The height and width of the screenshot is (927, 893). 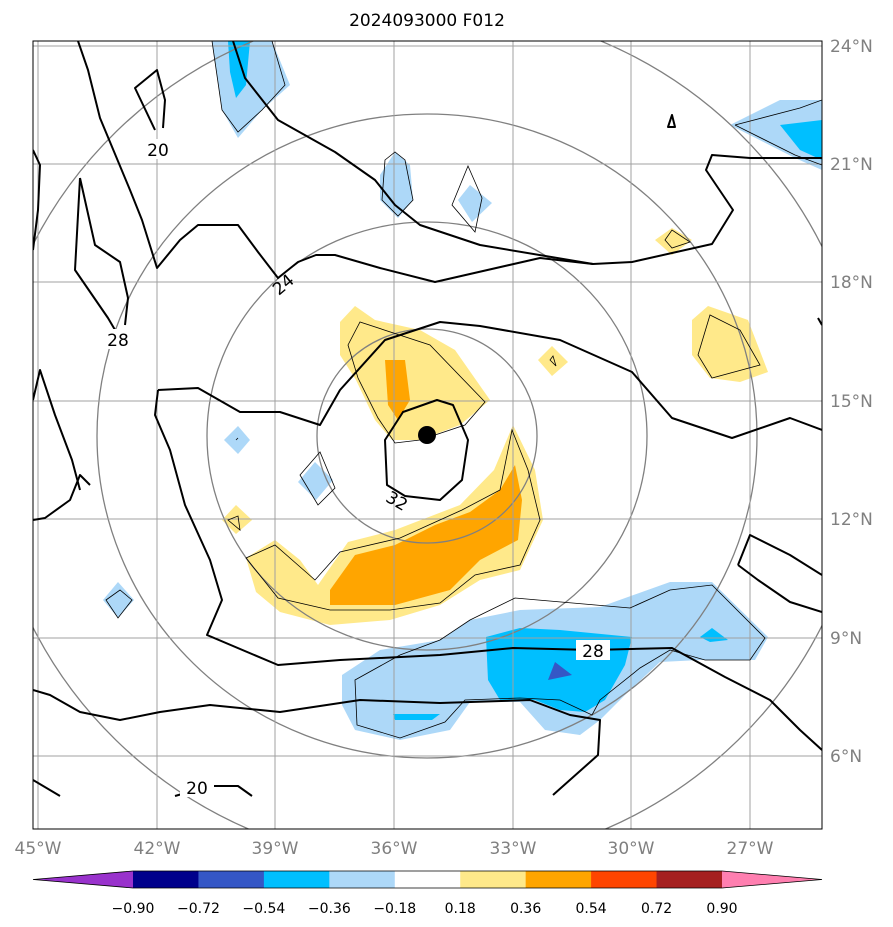 I want to click on lat-tick-label: 18°N, so click(x=851, y=283).